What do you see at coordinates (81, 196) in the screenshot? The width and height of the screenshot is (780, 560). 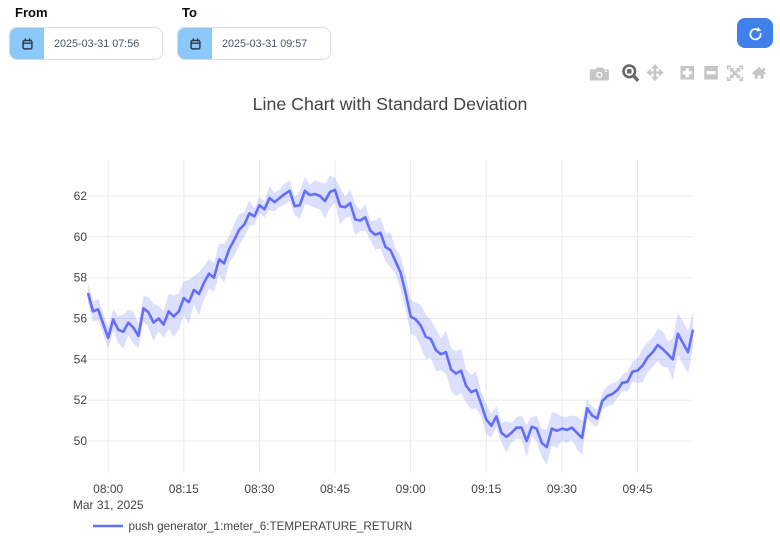 I see `svg-text: 62` at bounding box center [81, 196].